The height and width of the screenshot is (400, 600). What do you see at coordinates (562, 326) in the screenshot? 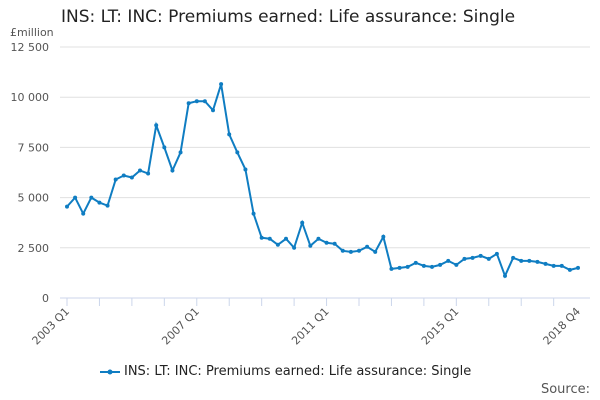
I see `x-tick-label: 2018 Q4` at bounding box center [562, 326].